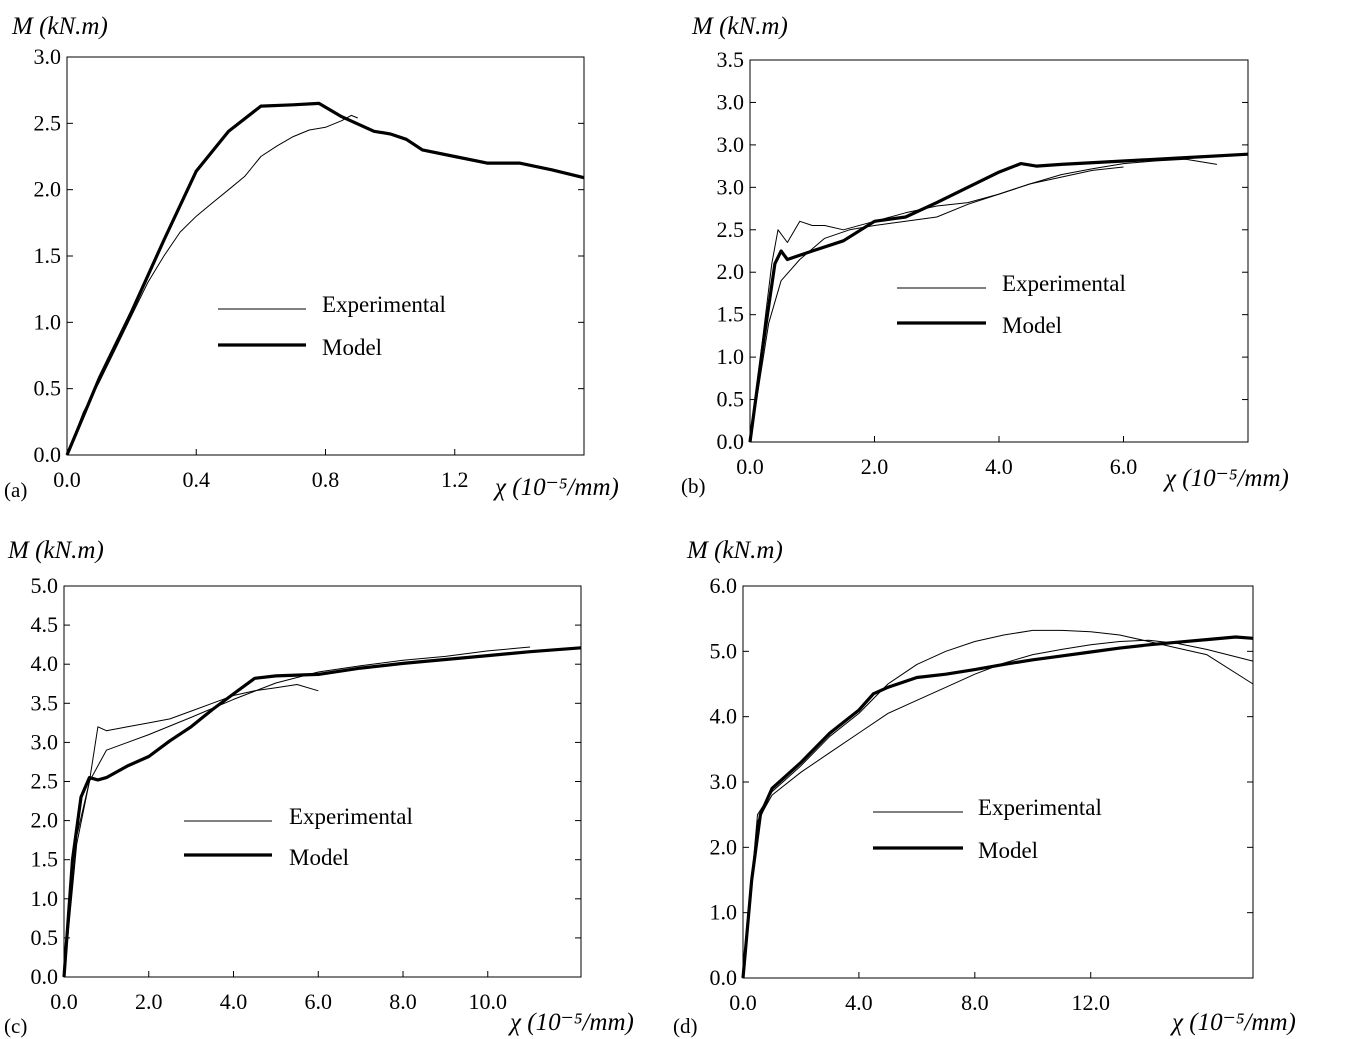 The image size is (1348, 1039). I want to click on panel-label: (a), so click(15, 490).